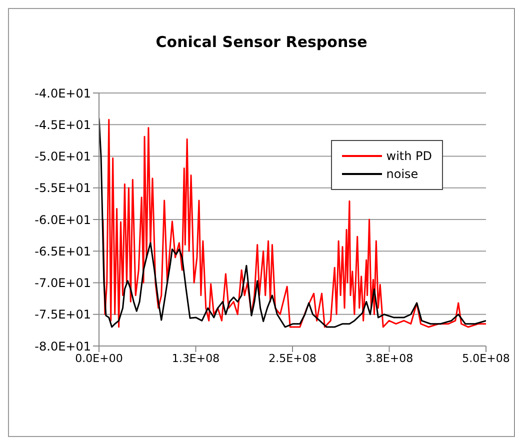 The image size is (515, 443). I want to click on y-tick-label: -7.5E+01, so click(62, 315).